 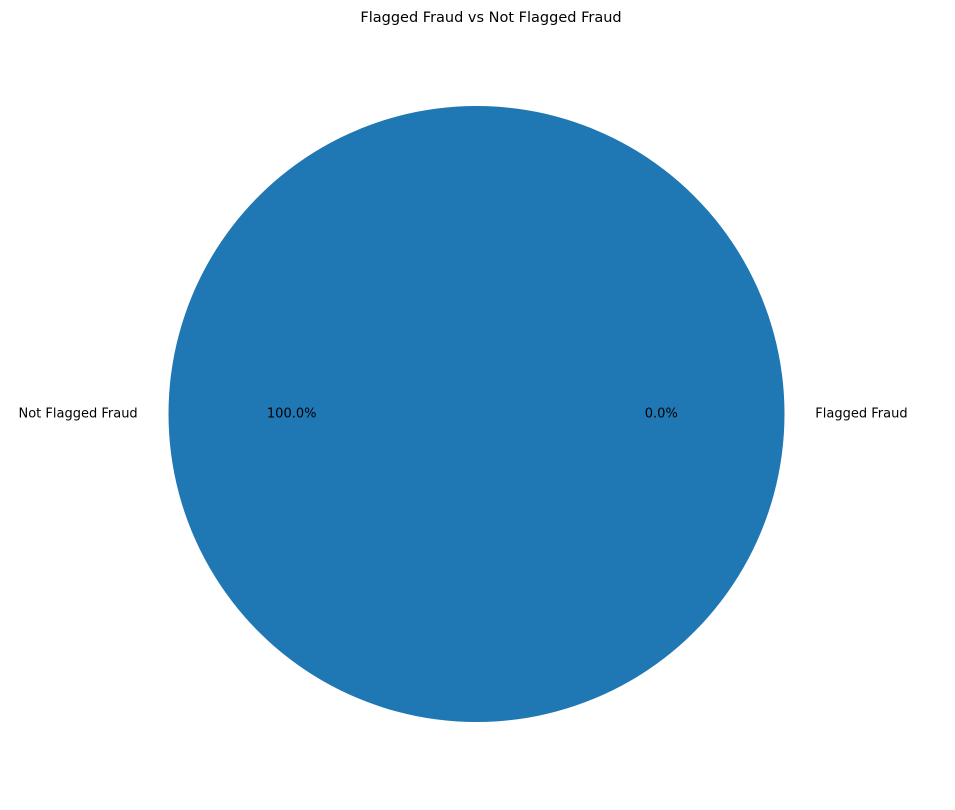 I want to click on slice-percent-1: 100.0%, so click(x=292, y=413).